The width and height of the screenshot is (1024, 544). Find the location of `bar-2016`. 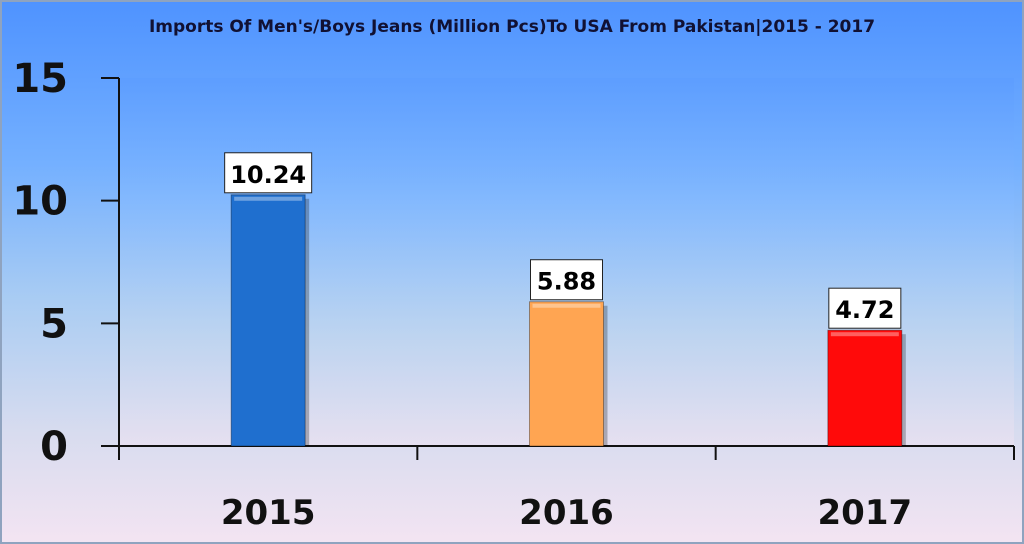

bar-2016 is located at coordinates (566, 374).